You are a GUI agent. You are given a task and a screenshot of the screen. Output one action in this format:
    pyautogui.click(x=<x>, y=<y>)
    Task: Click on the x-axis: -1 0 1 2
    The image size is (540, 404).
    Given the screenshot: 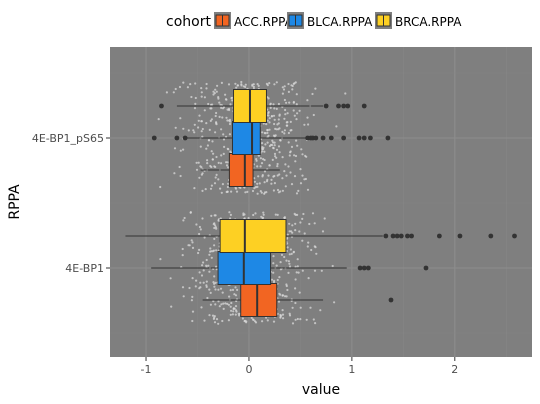 What is the action you would take?
    pyautogui.click(x=299, y=366)
    